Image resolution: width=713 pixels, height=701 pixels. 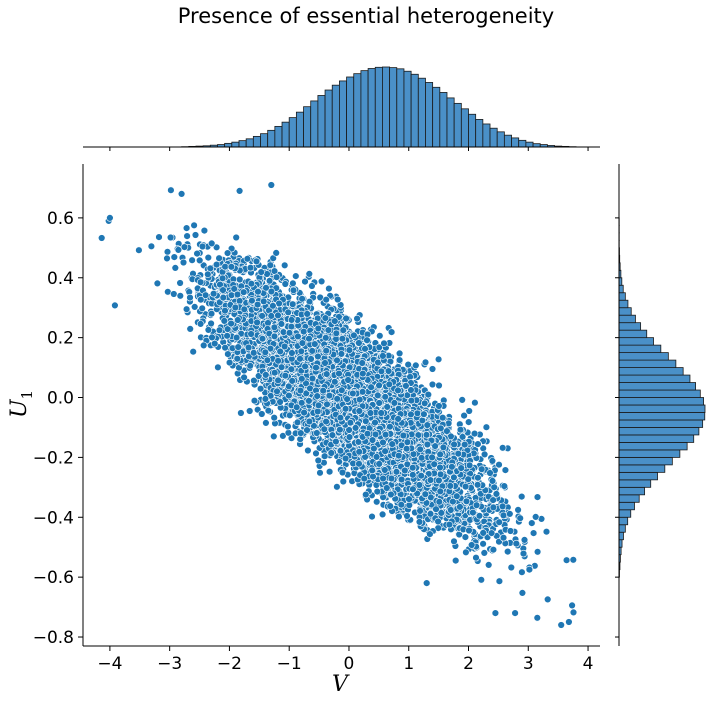 I want to click on marginal-y-histogram, so click(x=660, y=405).